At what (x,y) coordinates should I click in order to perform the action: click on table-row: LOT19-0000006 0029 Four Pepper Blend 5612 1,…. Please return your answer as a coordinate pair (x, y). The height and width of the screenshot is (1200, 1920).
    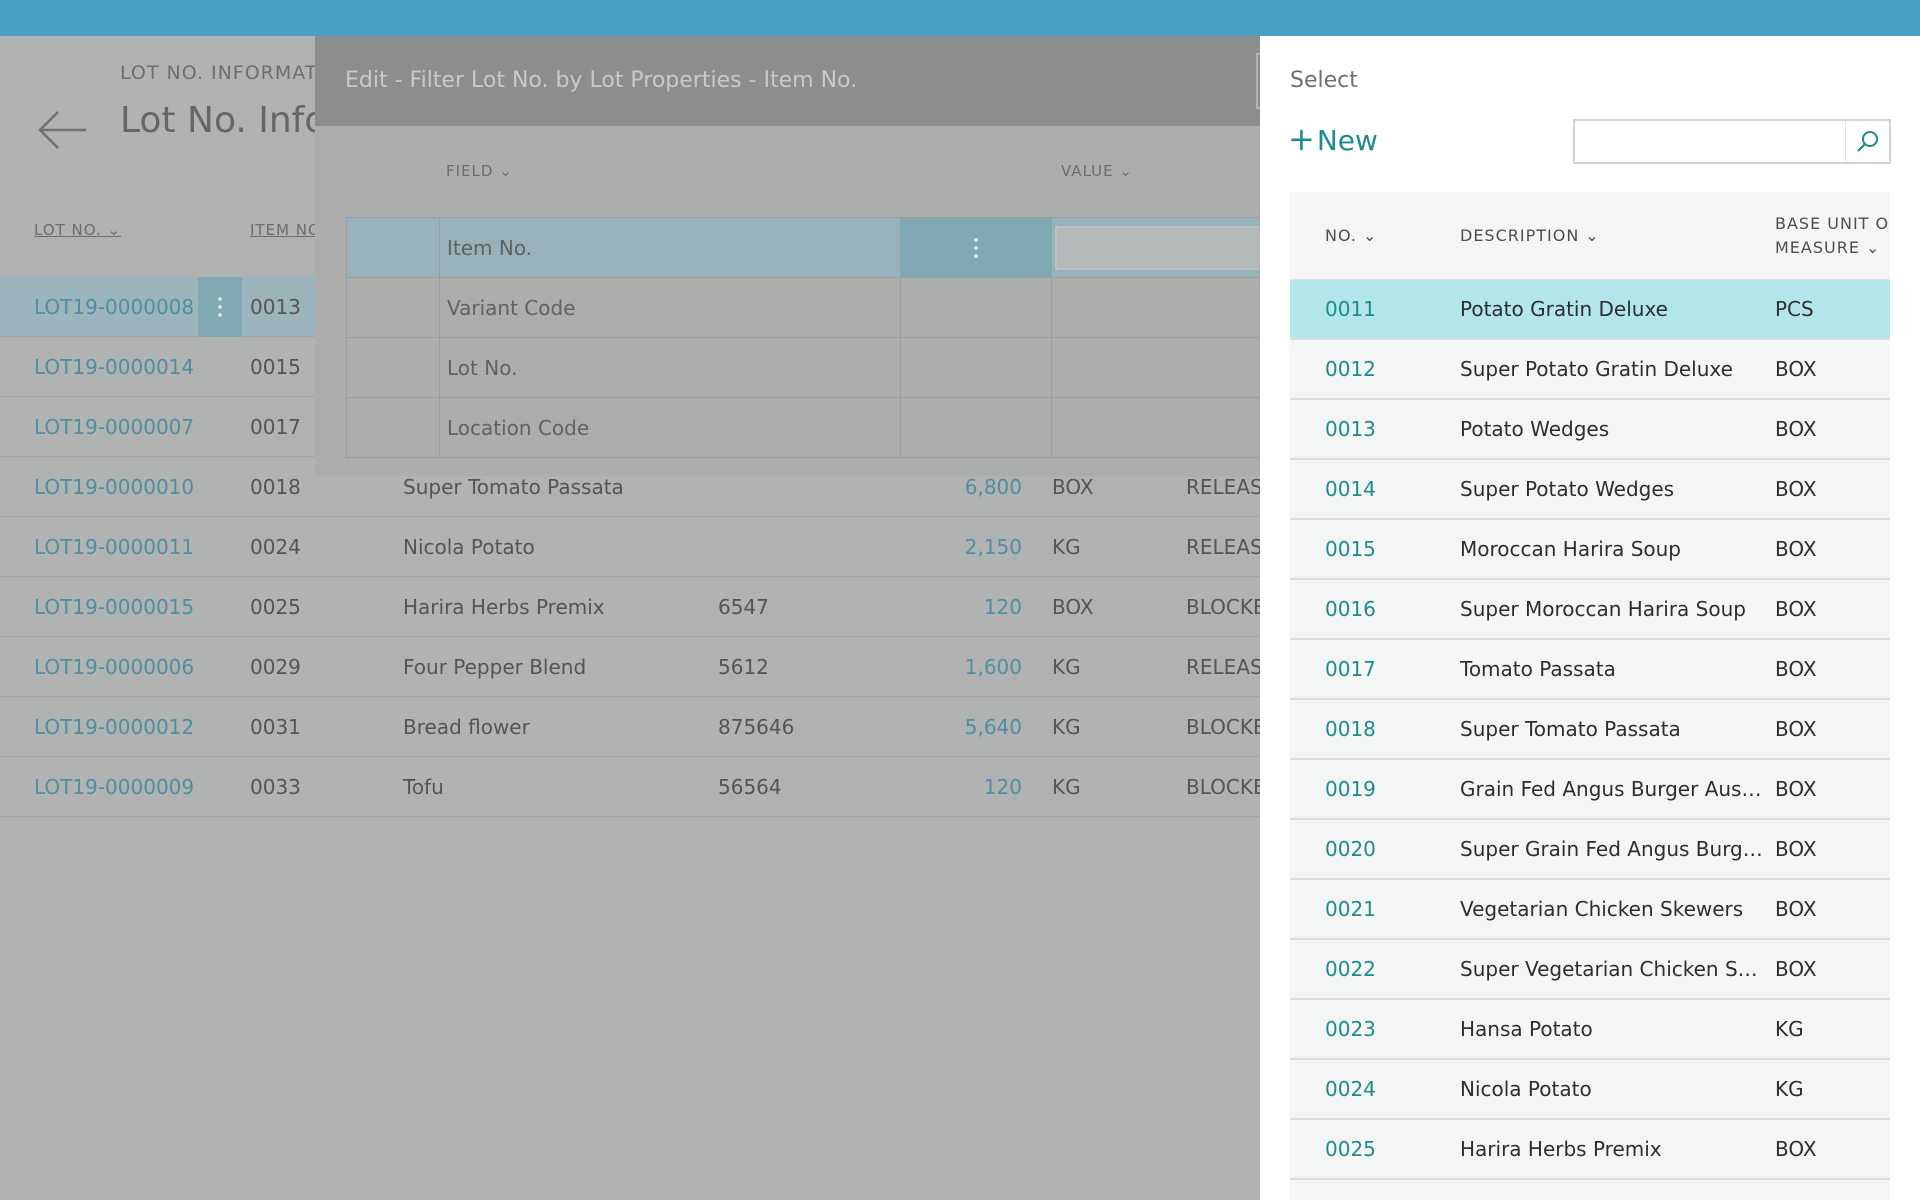
    Looking at the image, I should click on (637, 667).